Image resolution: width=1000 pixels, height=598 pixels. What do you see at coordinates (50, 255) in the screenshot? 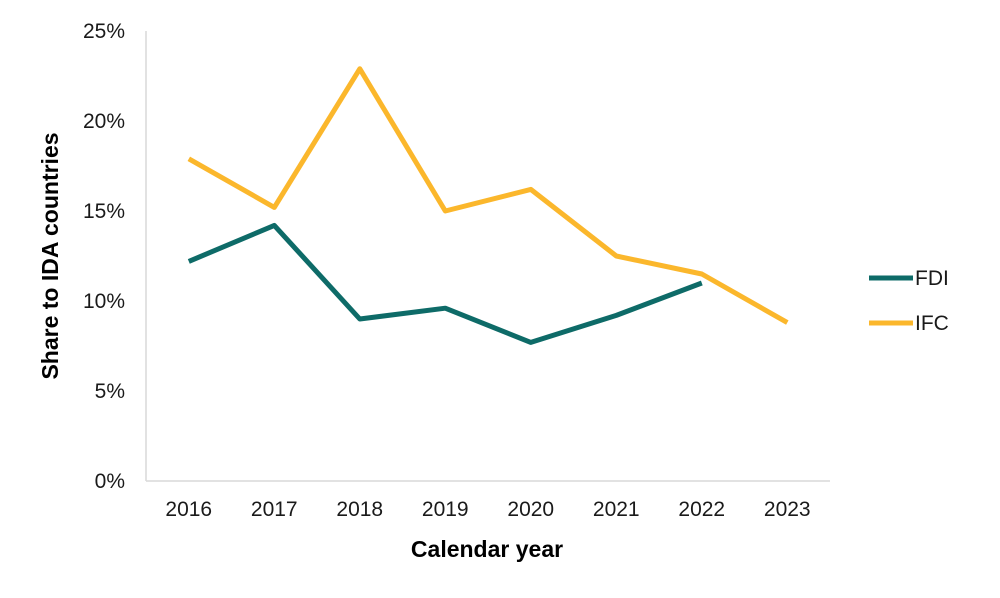
I see `y-axis-title: Share to IDA countries` at bounding box center [50, 255].